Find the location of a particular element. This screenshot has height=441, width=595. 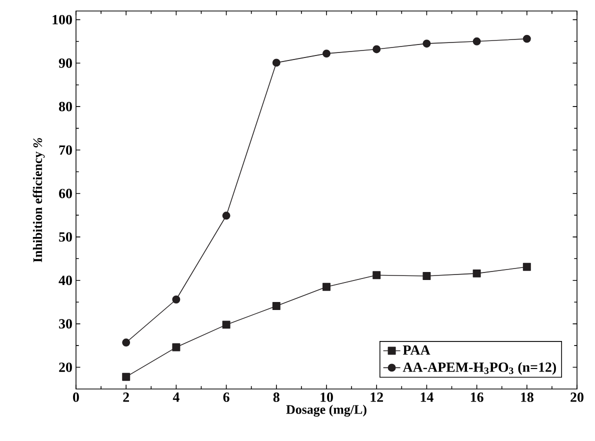

y-tick-label: 40 is located at coordinates (65, 281).